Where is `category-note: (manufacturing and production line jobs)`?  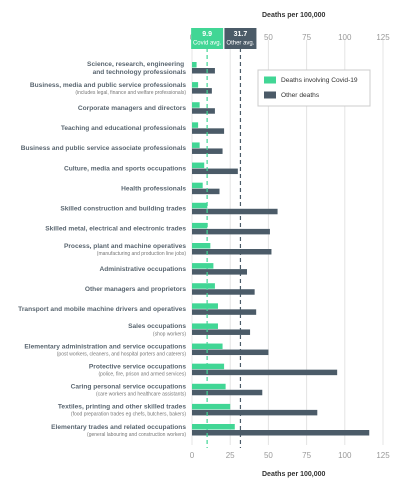 category-note: (manufacturing and production line jobs) is located at coordinates (142, 254).